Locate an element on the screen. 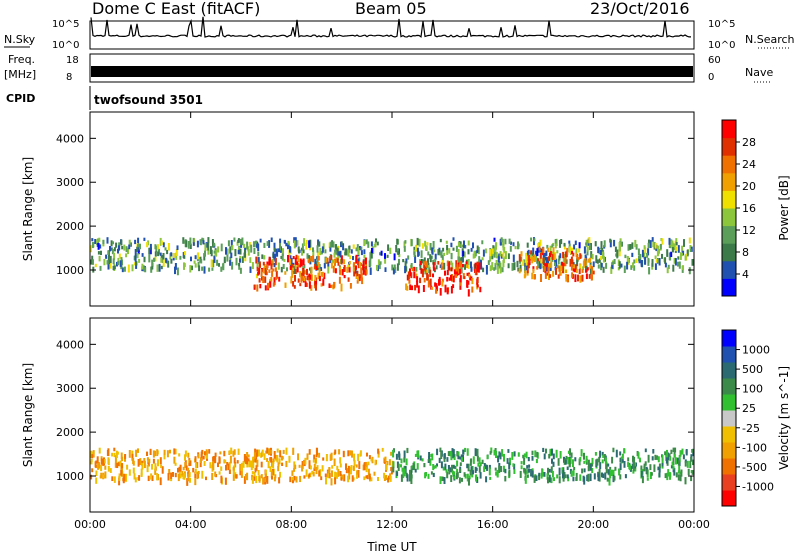  velocity-colorbar-tick-label: 25 is located at coordinates (749, 408).